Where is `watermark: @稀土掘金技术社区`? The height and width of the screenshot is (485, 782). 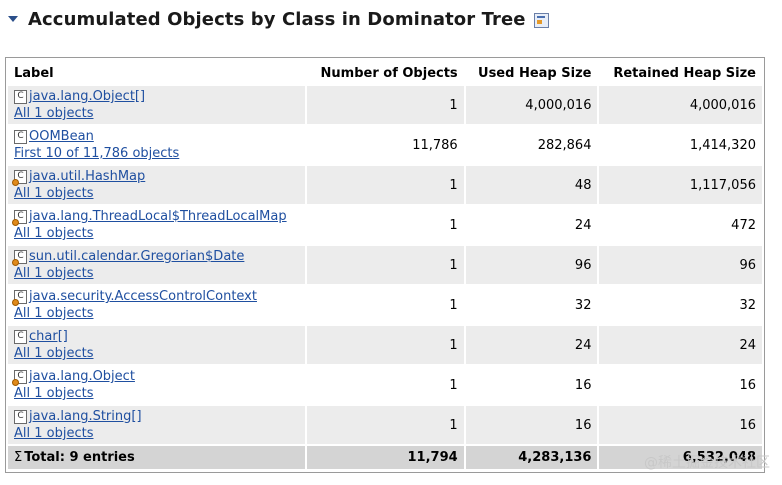
watermark: @稀土掘金技术社区 is located at coordinates (707, 463).